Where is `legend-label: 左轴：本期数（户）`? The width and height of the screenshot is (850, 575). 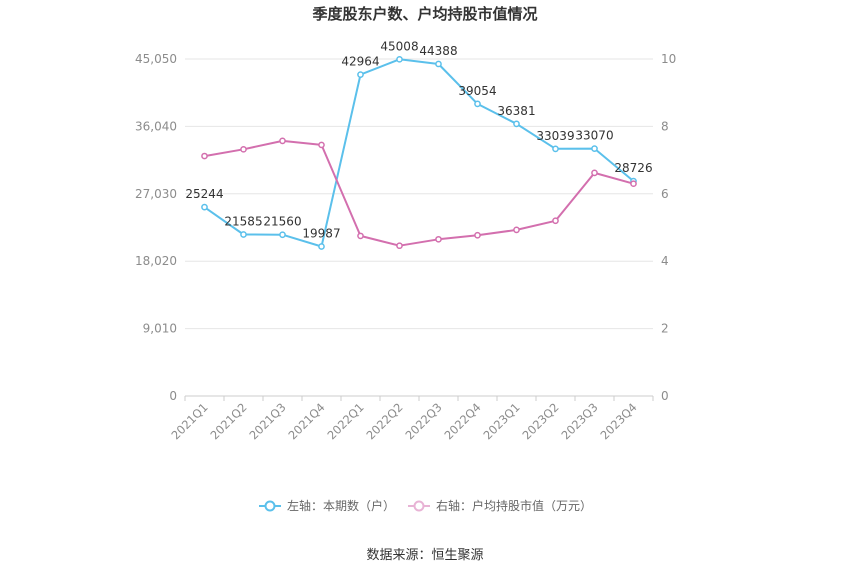 legend-label: 左轴：本期数（户） is located at coordinates (341, 505).